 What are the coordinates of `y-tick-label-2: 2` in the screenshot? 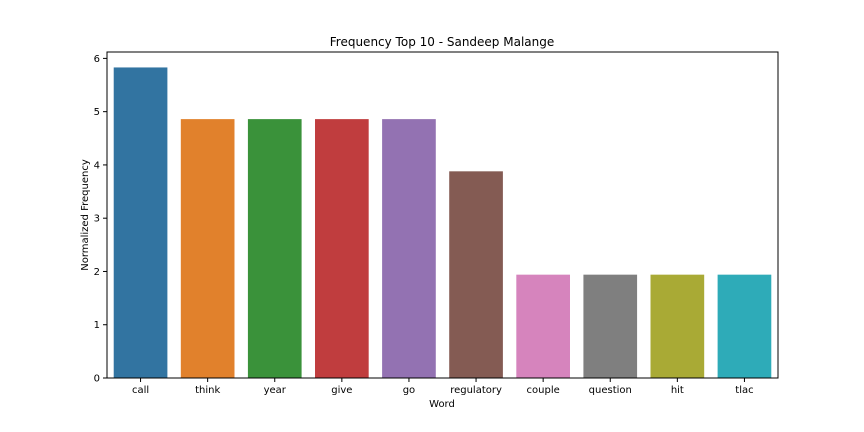 It's located at (97, 272).